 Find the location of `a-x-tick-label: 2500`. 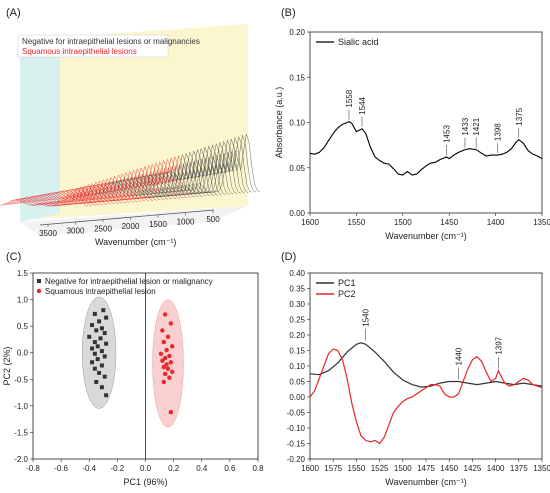

a-x-tick-label: 2500 is located at coordinates (103, 228).